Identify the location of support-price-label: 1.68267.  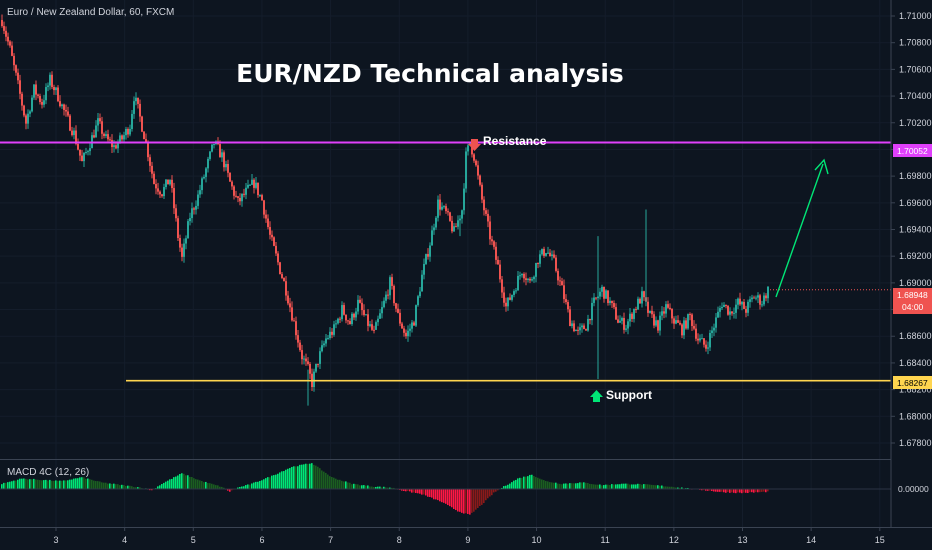
(912, 383).